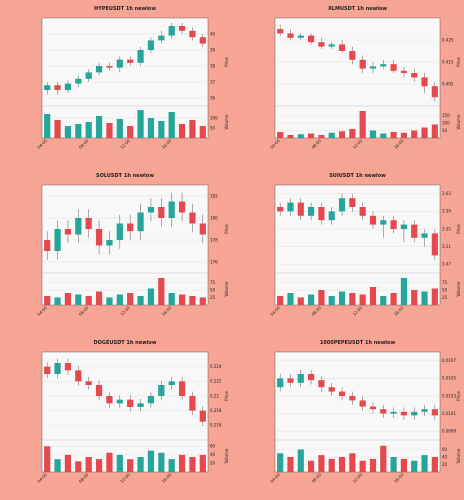 The width and height of the screenshot is (464, 500). Describe the element at coordinates (446, 228) in the screenshot. I see `y-tick-label: 3.55` at that location.